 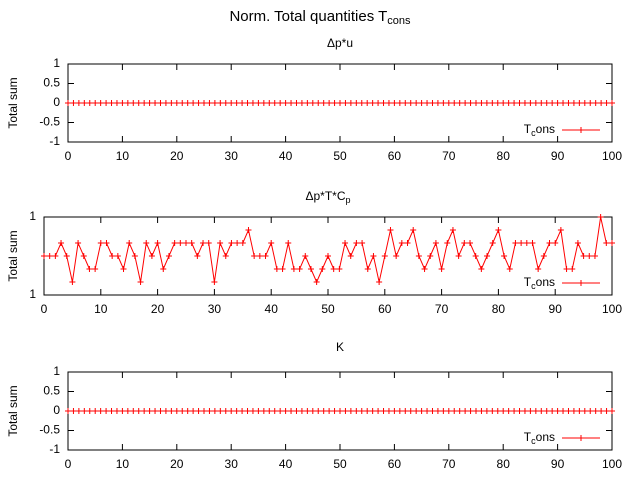 I want to click on x-tick-label: 20, so click(x=177, y=464).